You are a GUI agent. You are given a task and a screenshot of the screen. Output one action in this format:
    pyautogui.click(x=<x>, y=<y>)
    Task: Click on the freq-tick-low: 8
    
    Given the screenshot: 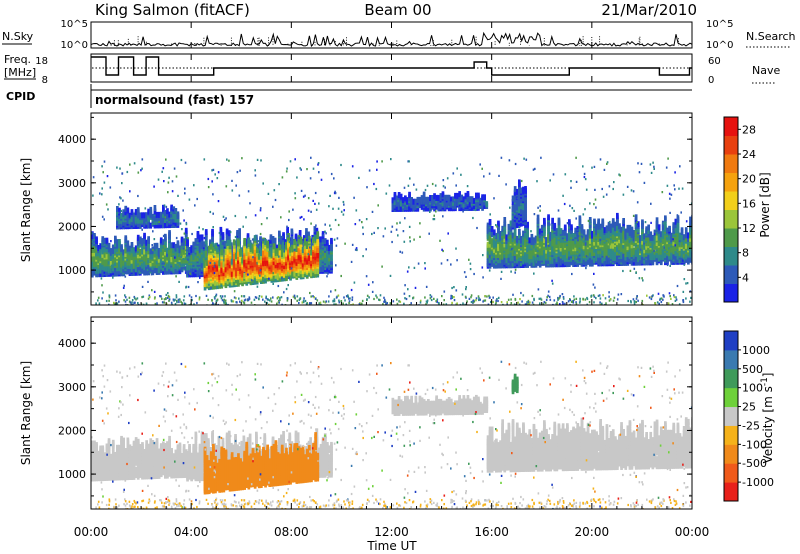 What is the action you would take?
    pyautogui.click(x=45, y=80)
    